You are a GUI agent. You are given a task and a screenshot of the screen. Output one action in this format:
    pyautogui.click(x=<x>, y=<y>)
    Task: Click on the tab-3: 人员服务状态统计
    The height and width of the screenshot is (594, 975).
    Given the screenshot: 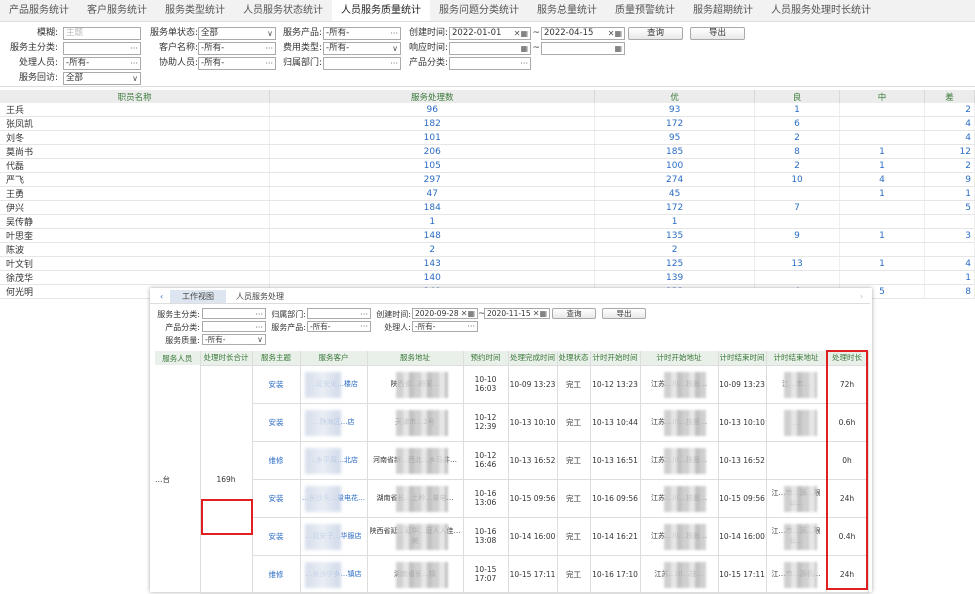 What is the action you would take?
    pyautogui.click(x=283, y=10)
    